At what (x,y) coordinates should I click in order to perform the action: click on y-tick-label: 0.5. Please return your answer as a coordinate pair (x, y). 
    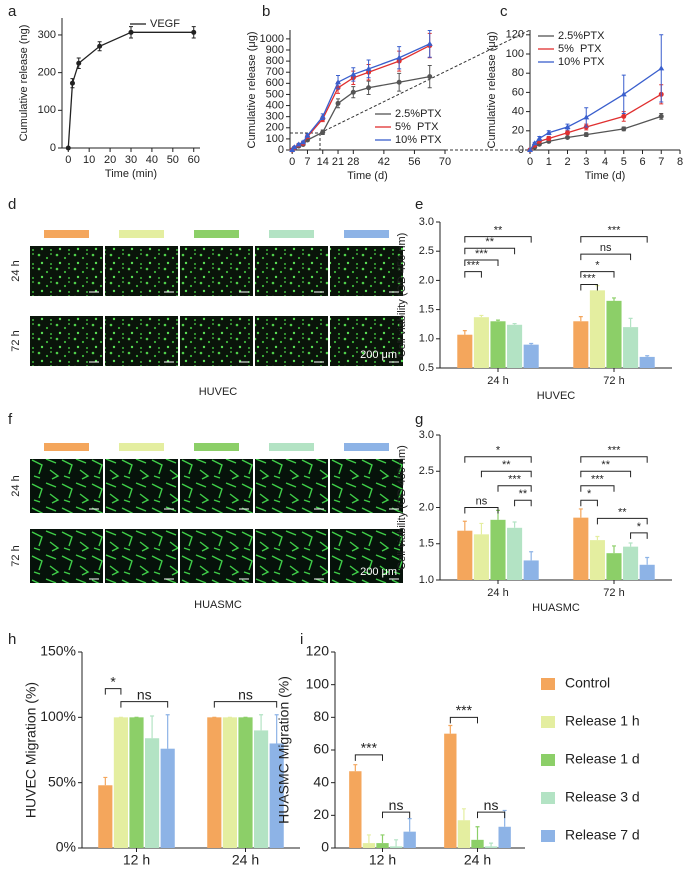
    Looking at the image, I should click on (426, 368).